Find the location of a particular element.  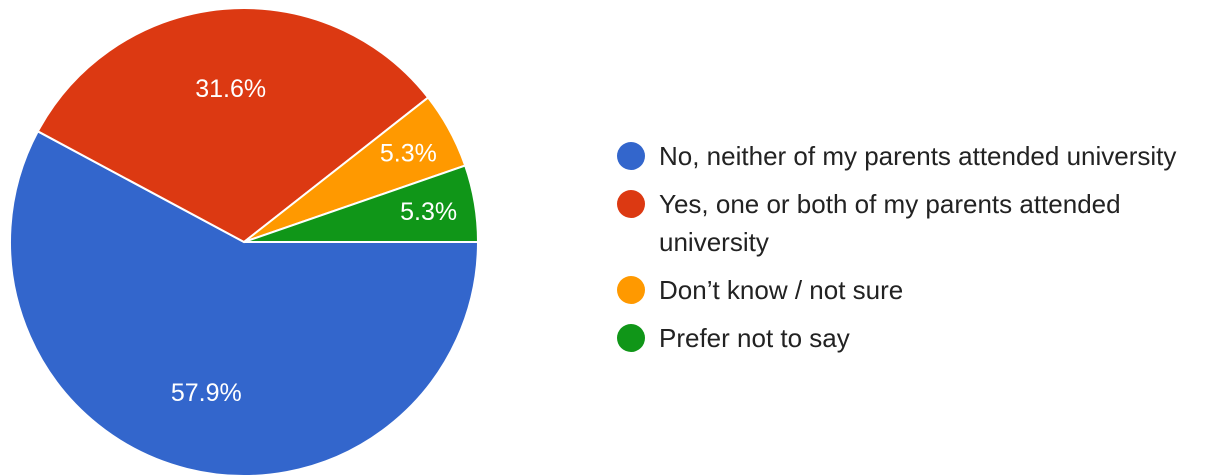

slice-label-4: 5.3% is located at coordinates (428, 212).